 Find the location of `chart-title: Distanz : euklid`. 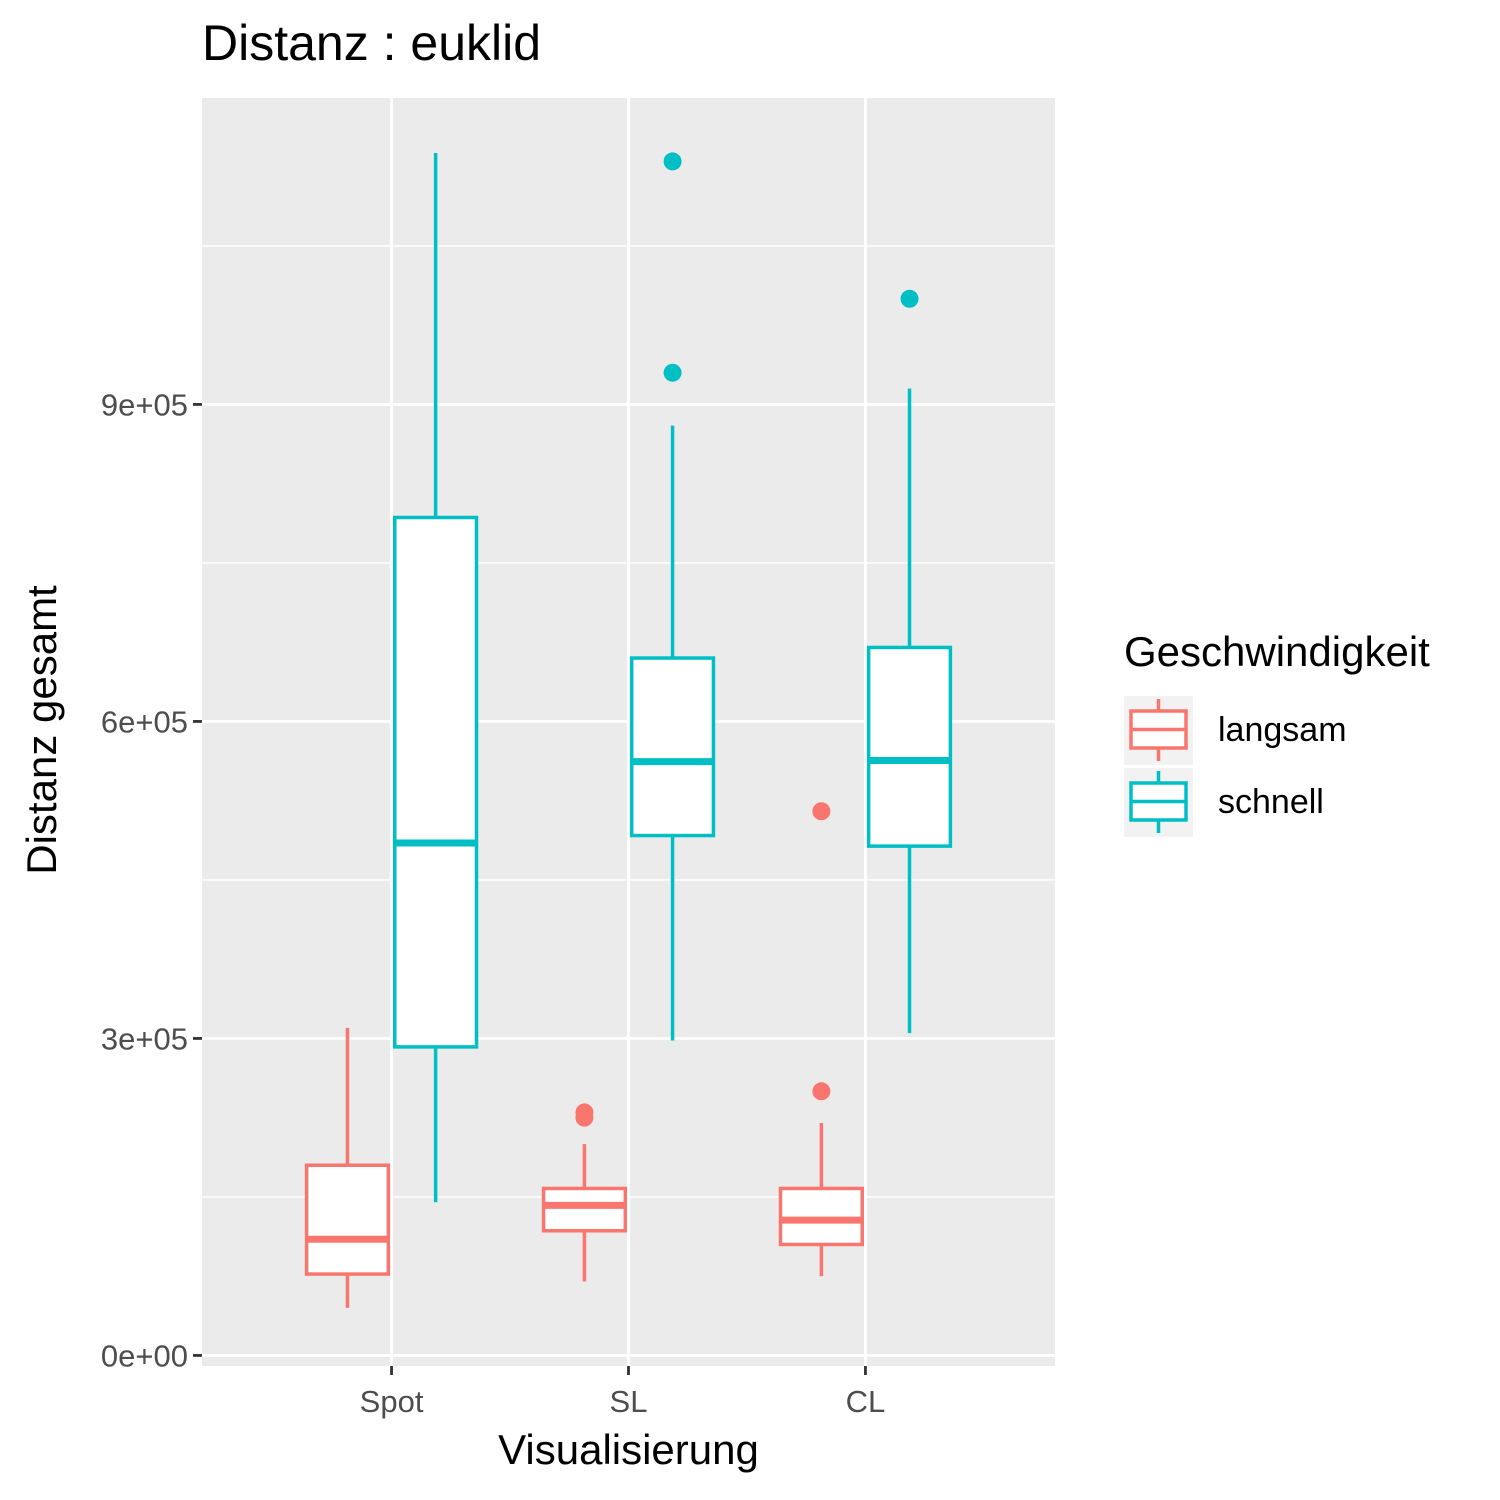

chart-title: Distanz : euklid is located at coordinates (372, 43).